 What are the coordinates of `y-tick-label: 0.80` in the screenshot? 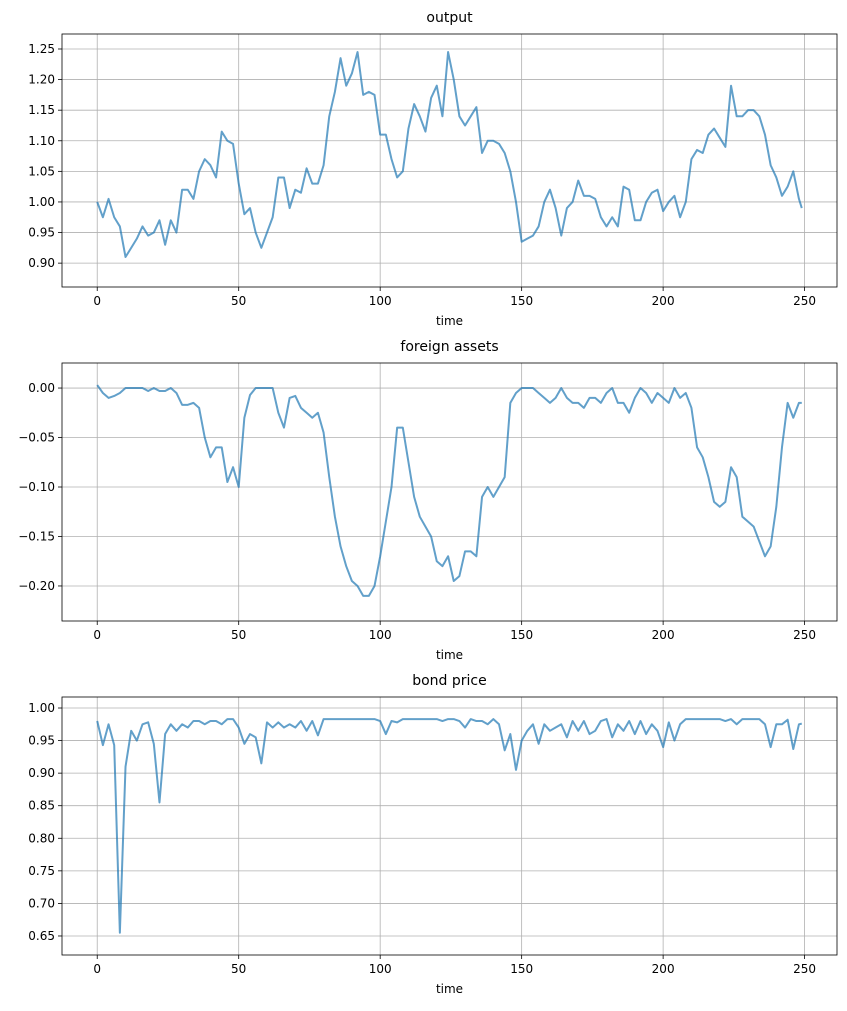 It's located at (41, 838).